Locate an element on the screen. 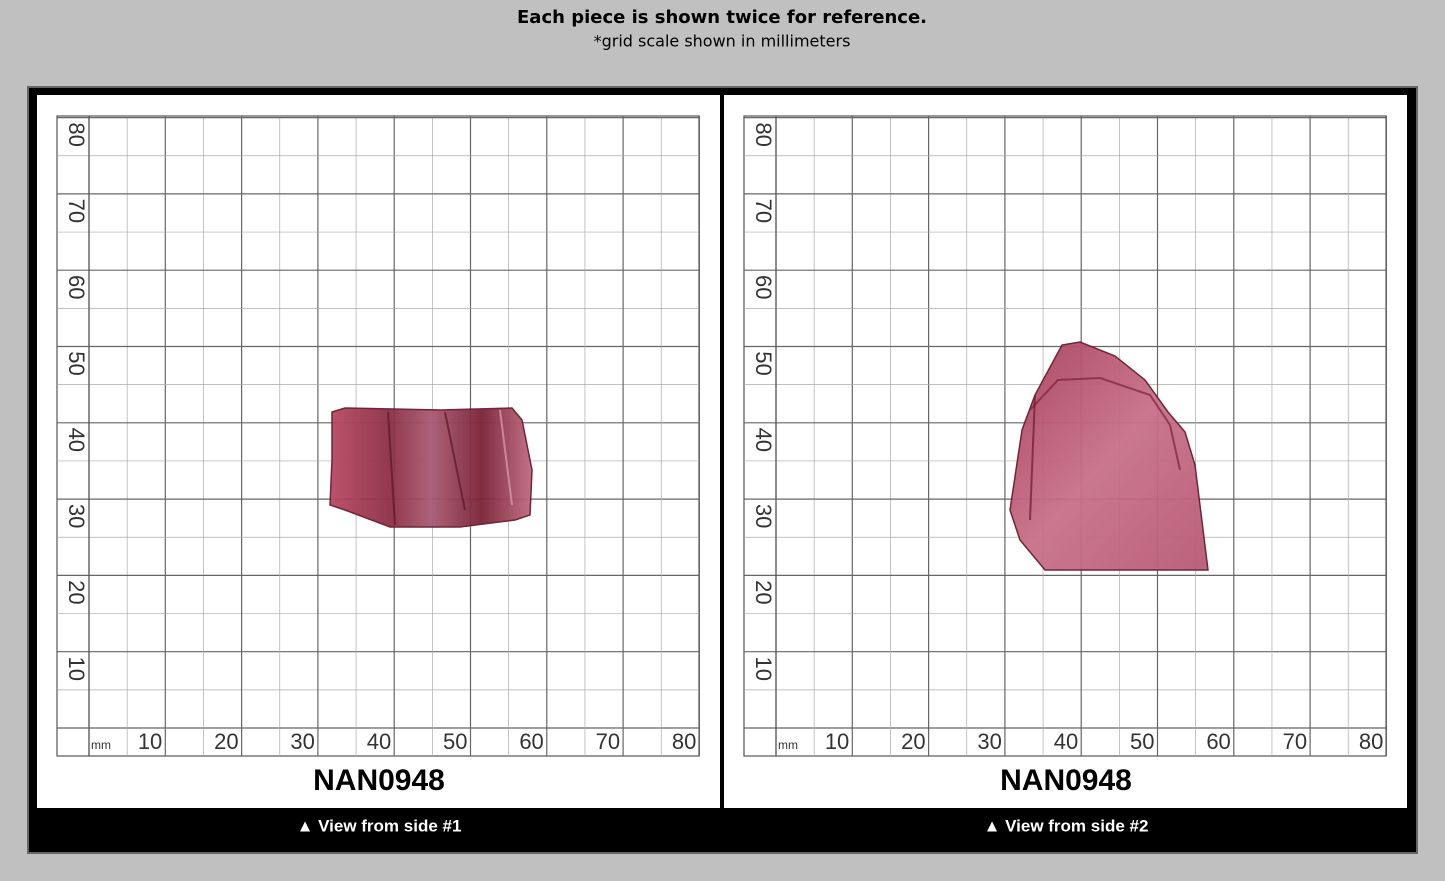 This screenshot has height=881, width=1445. subtitle: *grid scale shown in millimeters is located at coordinates (722, 41).